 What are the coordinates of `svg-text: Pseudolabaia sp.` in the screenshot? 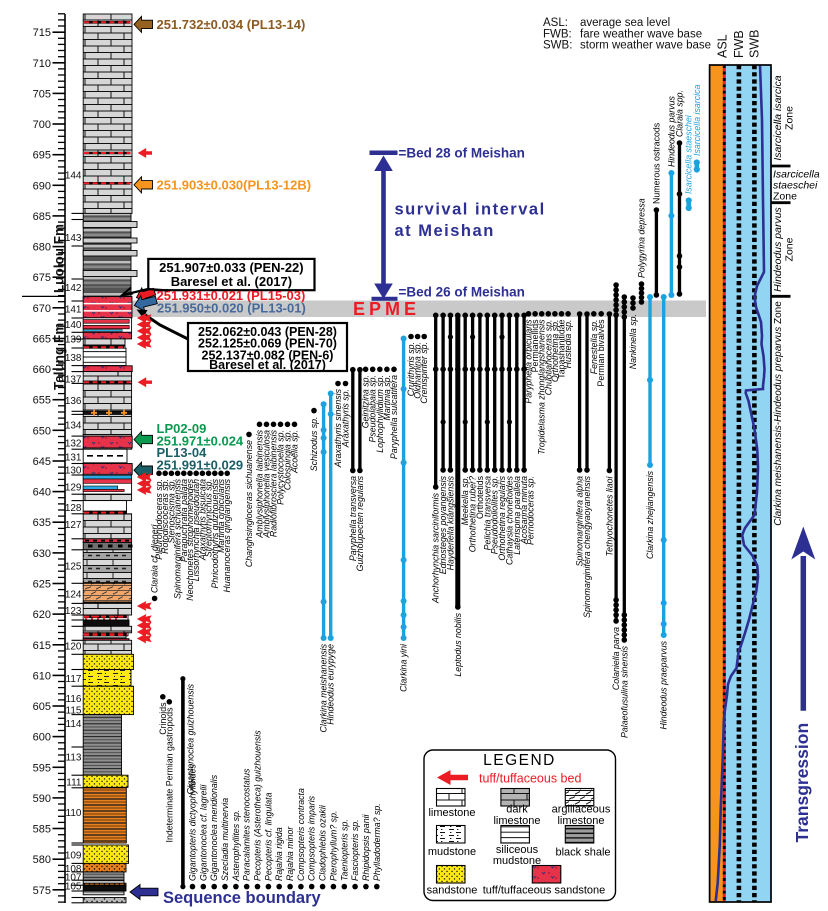 It's located at (373, 409).